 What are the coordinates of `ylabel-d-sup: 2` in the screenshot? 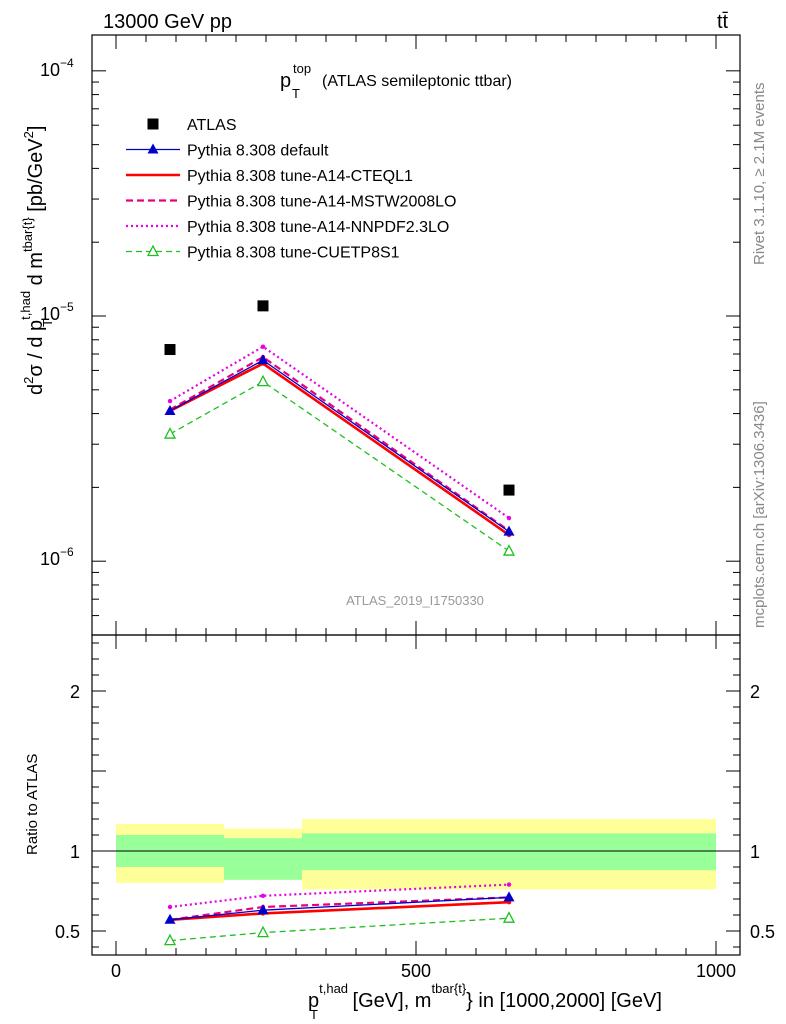 It's located at (28, 380).